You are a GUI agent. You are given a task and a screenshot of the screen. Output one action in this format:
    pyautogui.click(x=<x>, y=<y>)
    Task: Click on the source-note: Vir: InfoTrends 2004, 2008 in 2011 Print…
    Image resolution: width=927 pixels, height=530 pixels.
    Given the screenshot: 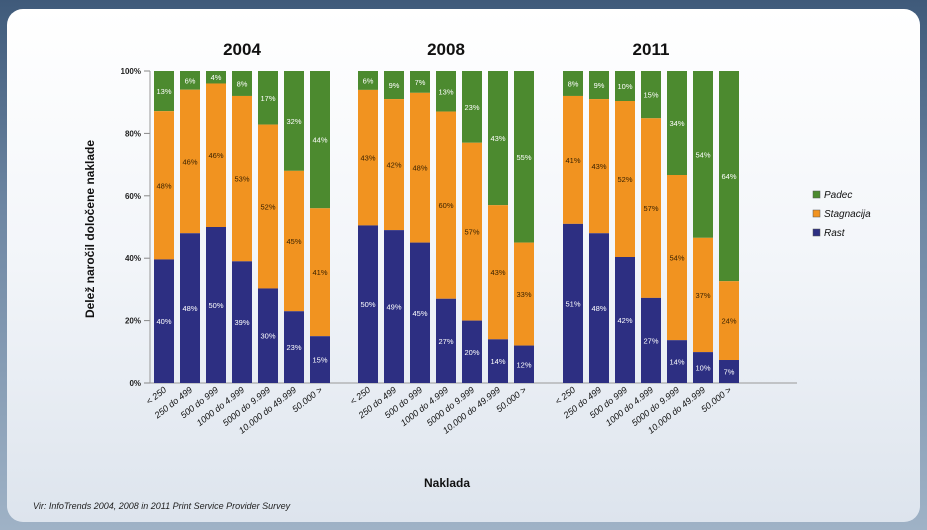 What is the action you would take?
    pyautogui.click(x=162, y=506)
    